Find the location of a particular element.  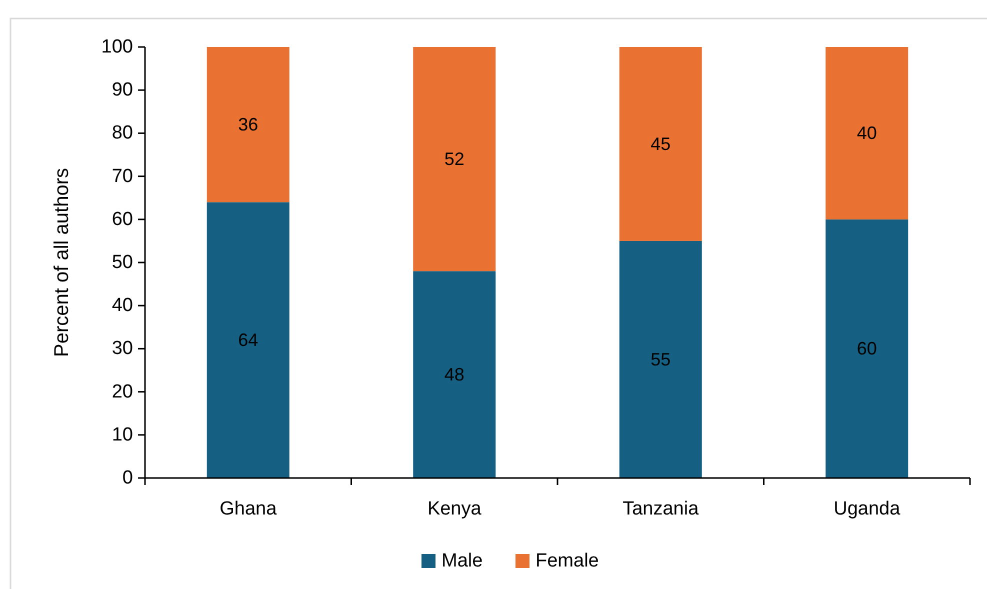

y-tick-label: 10 is located at coordinates (122, 435).